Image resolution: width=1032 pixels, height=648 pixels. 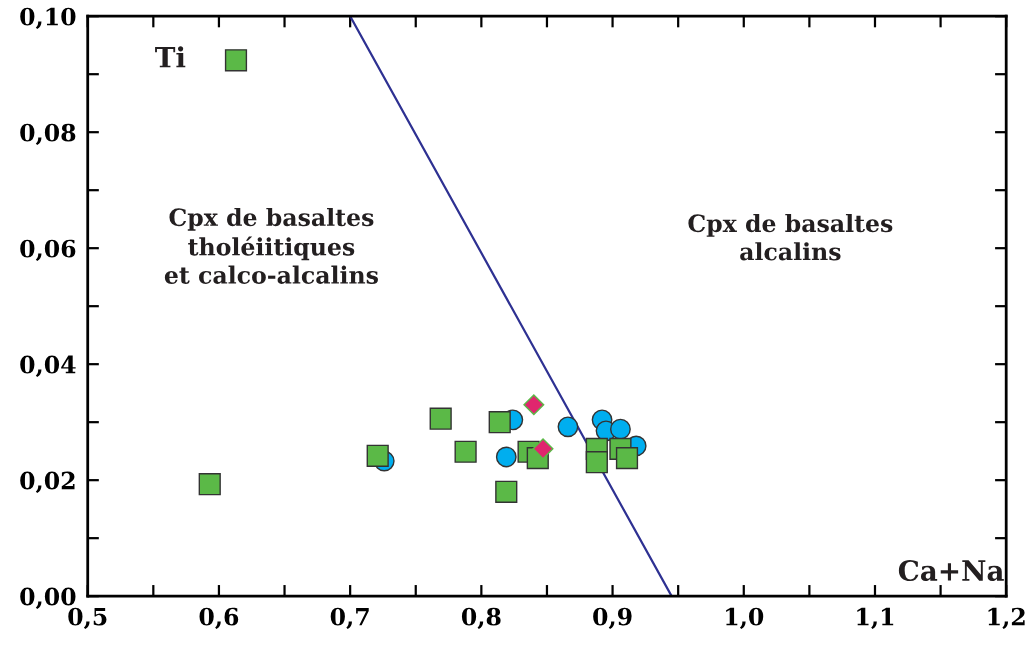 I want to click on y-axis-title: Ti, so click(x=170, y=57).